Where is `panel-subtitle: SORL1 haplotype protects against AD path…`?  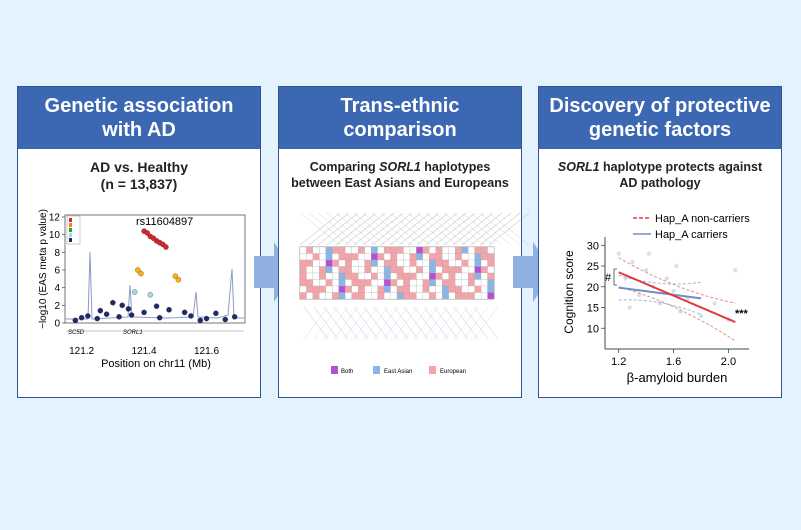 panel-subtitle: SORL1 haplotype protects against AD path… is located at coordinates (660, 175).